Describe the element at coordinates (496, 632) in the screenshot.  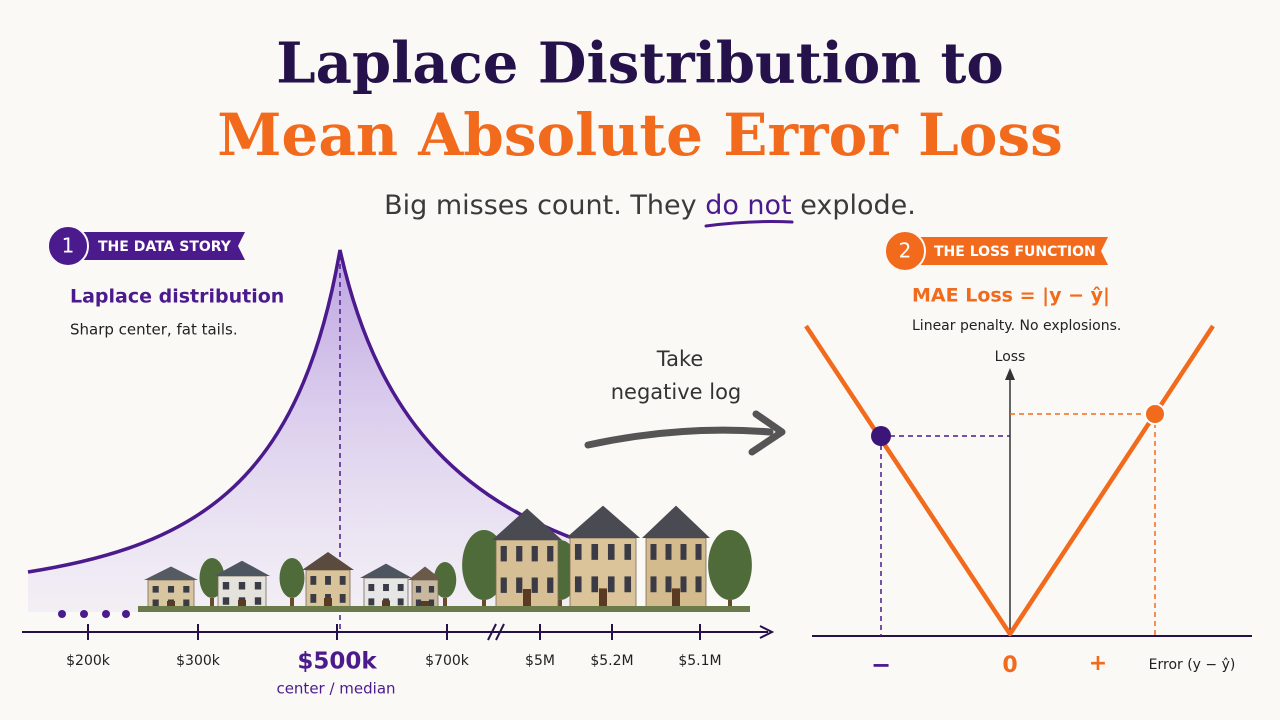
I see `axis-break` at that location.